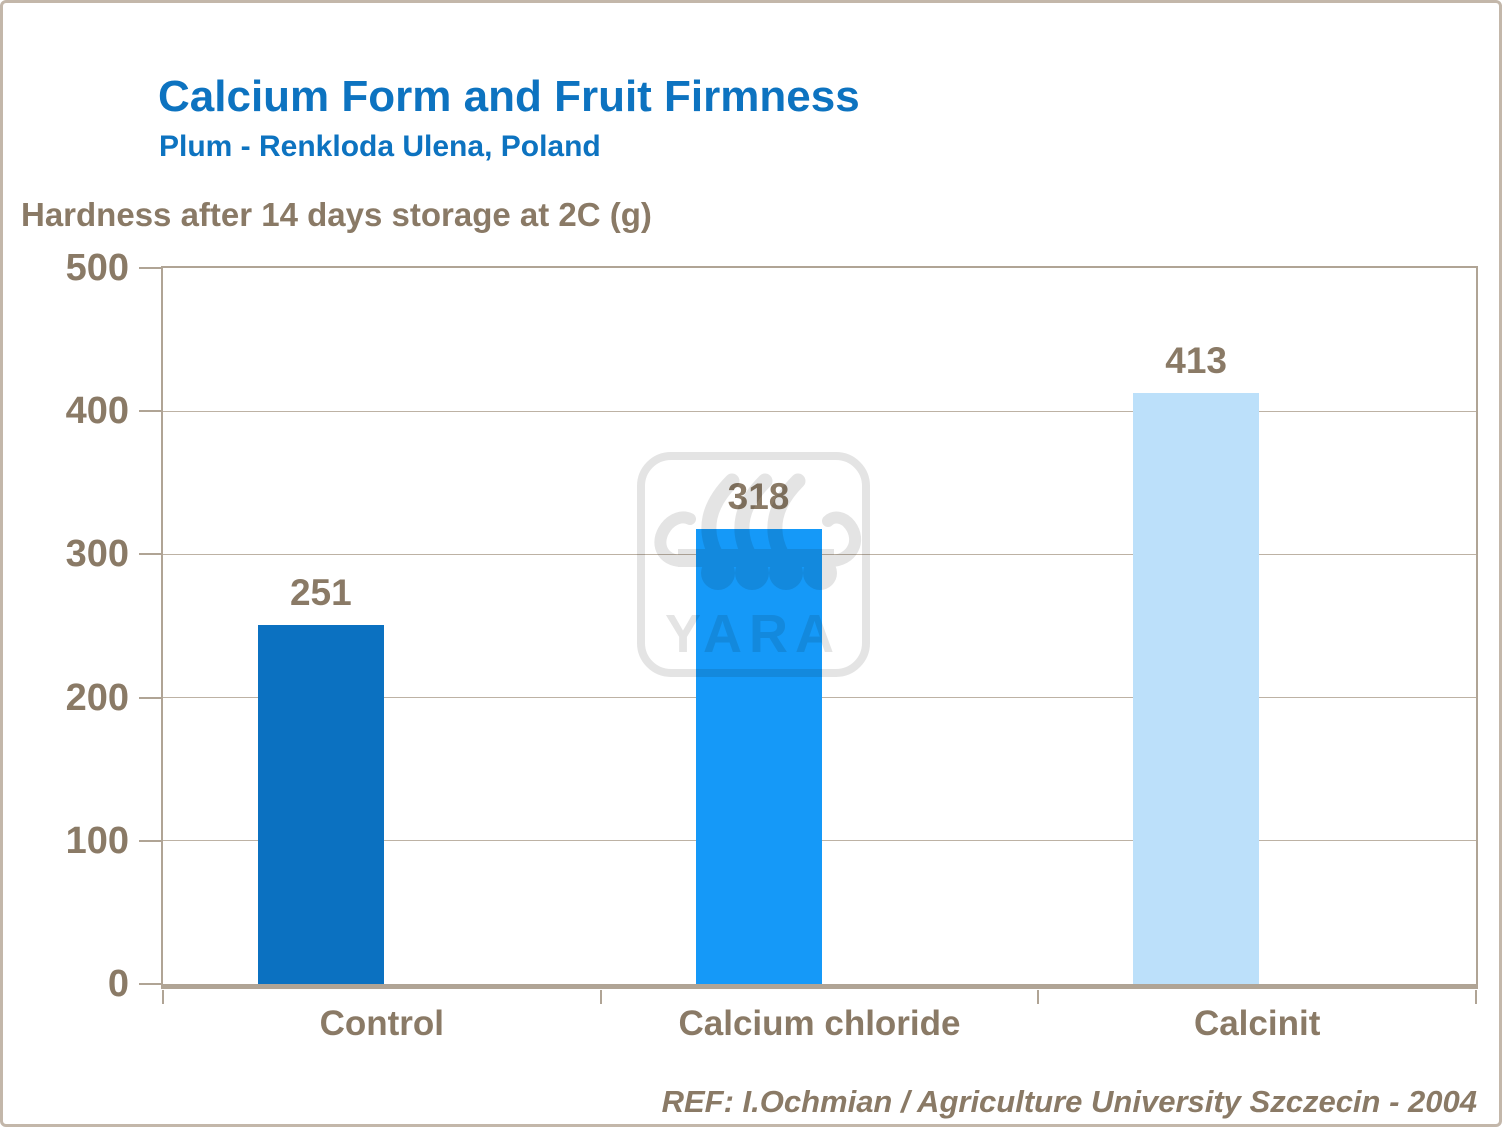 This screenshot has width=1502, height=1127. I want to click on gridline, so click(819, 411).